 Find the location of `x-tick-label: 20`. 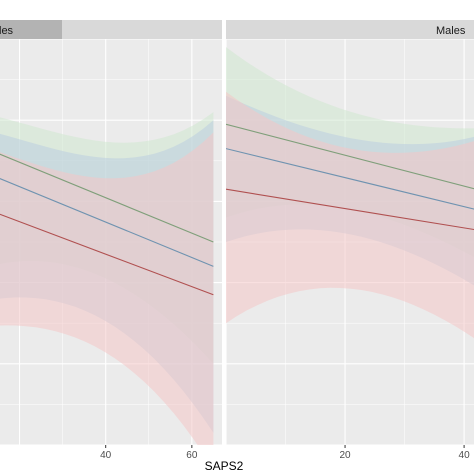

x-tick-label: 20 is located at coordinates (345, 455).